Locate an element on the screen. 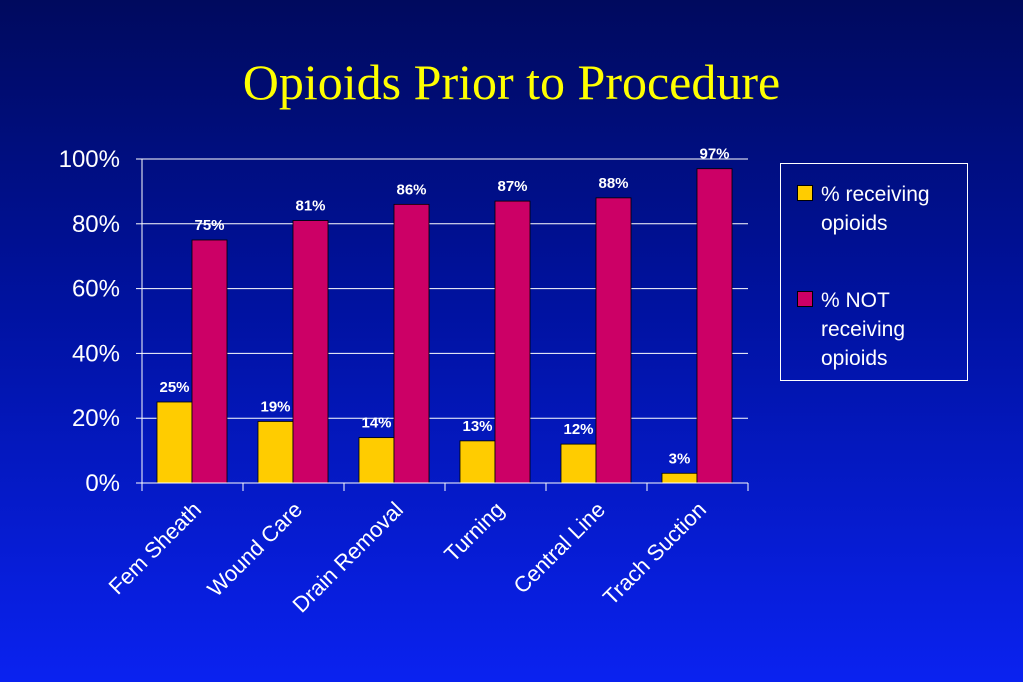 The image size is (1023, 682). legend-label-not-receiving: % NOT receiving opioids is located at coordinates (863, 329).